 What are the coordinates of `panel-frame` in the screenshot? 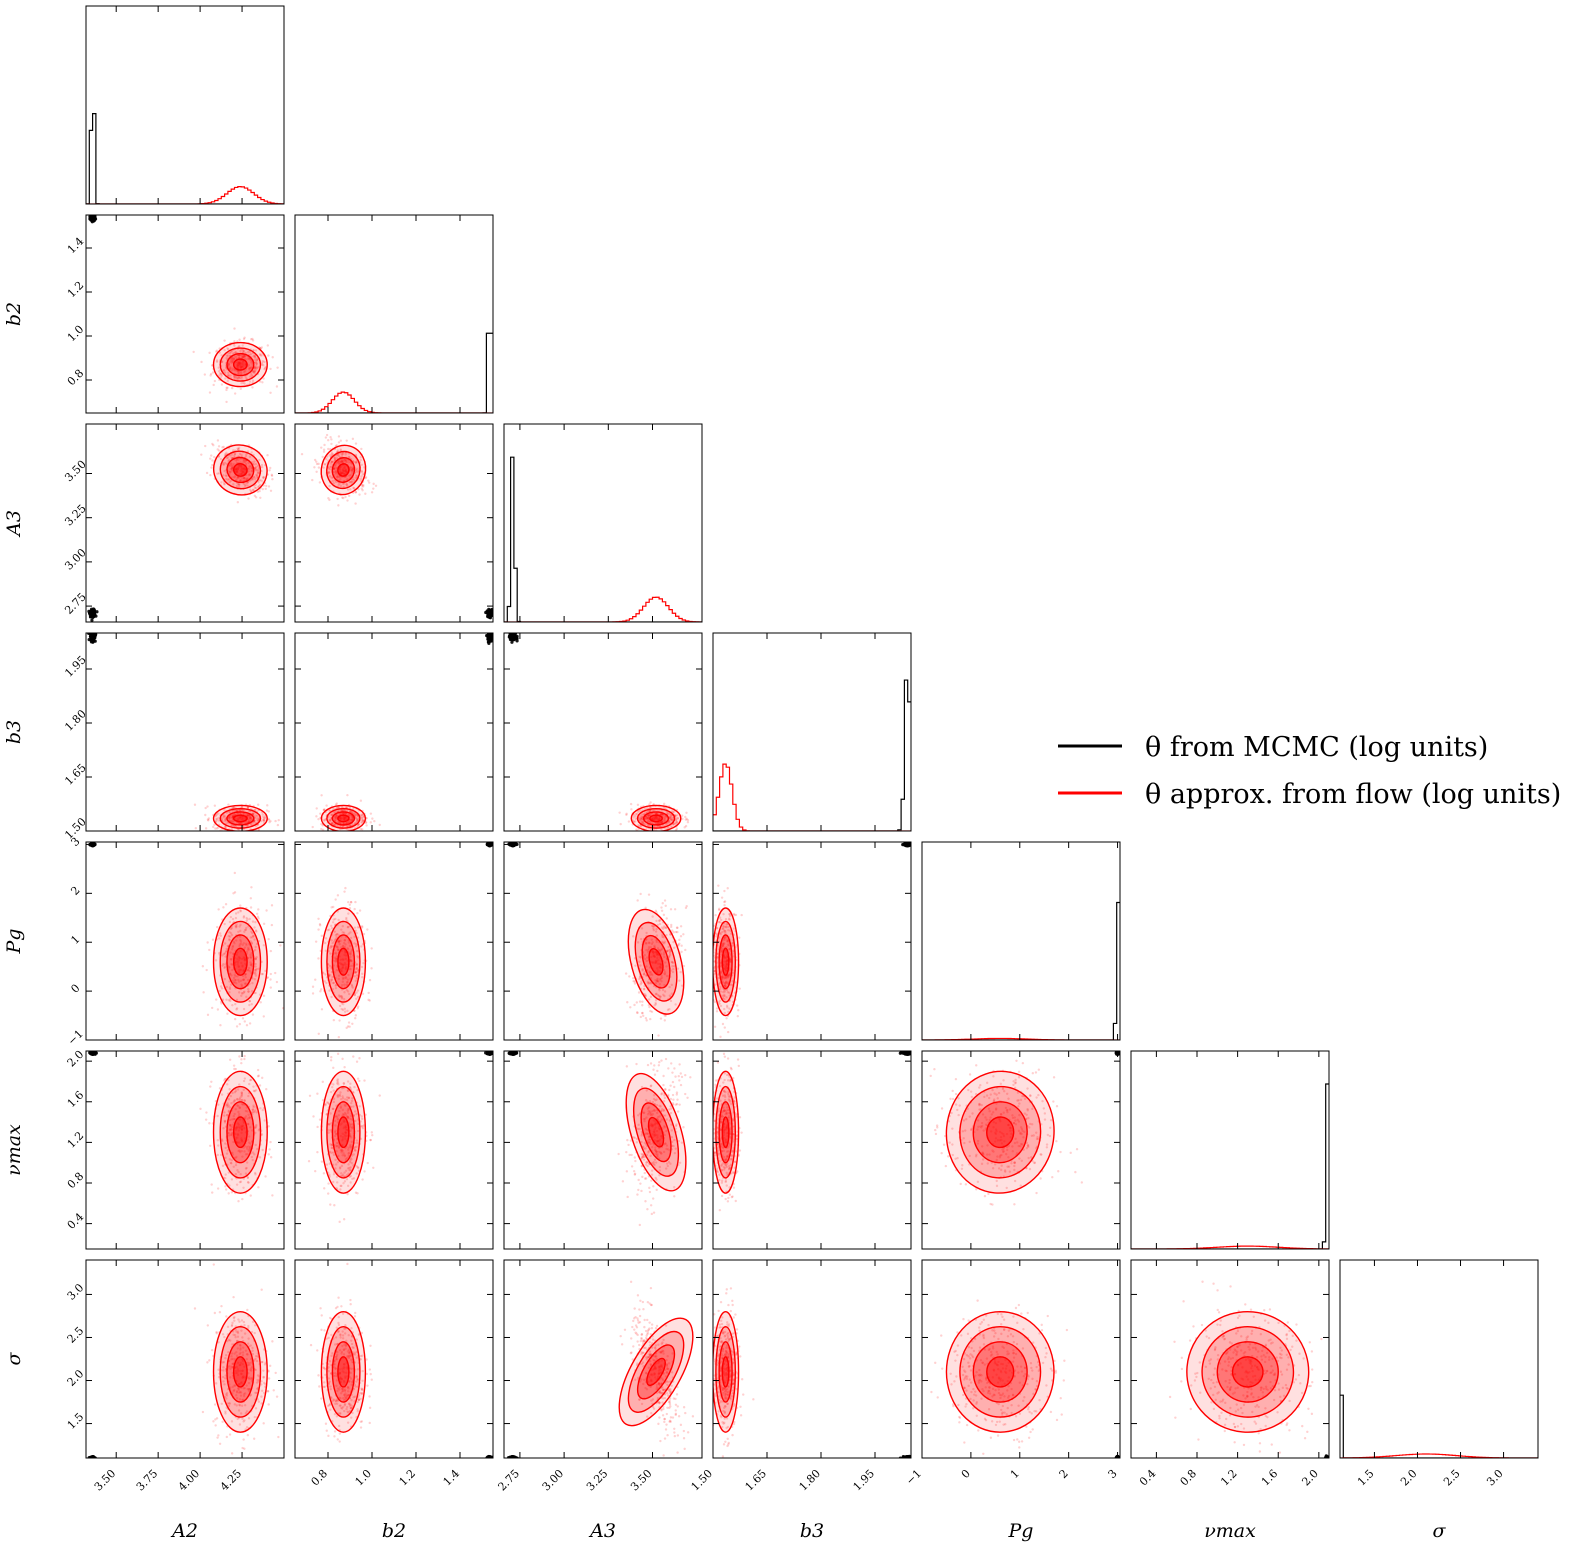 It's located at (394, 941).